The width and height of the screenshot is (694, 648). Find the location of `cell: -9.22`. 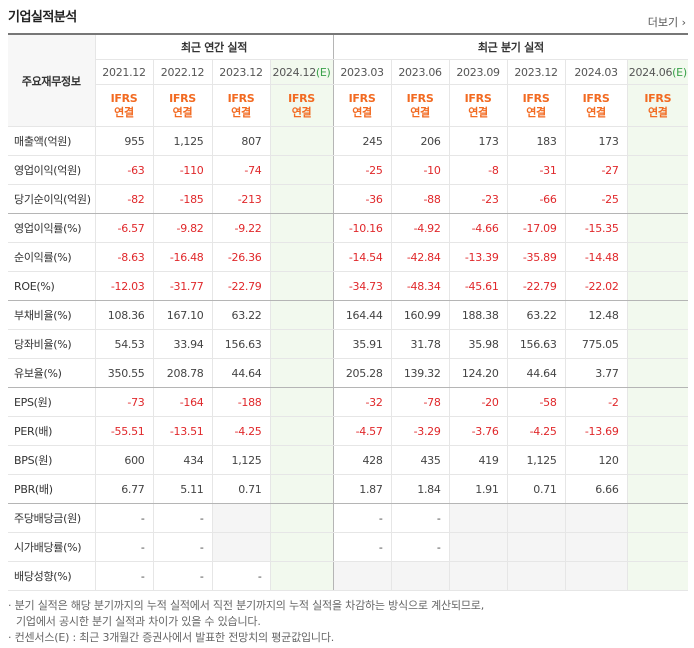

cell: -9.22 is located at coordinates (240, 228).